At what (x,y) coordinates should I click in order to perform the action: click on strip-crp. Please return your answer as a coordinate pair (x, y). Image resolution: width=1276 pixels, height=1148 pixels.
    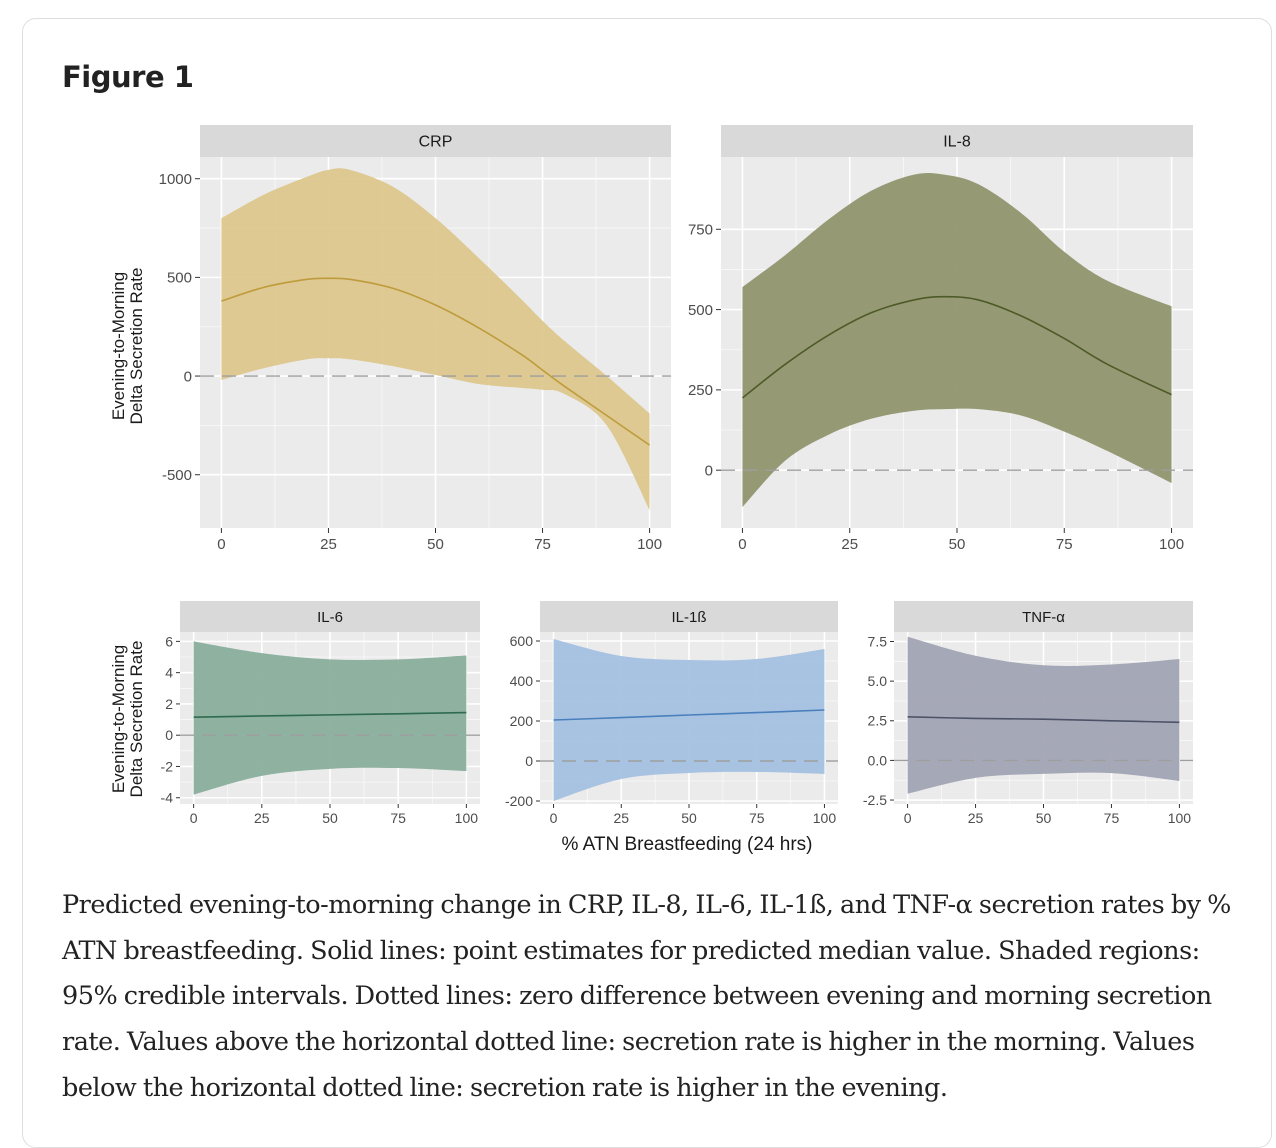
    Looking at the image, I should click on (435, 141).